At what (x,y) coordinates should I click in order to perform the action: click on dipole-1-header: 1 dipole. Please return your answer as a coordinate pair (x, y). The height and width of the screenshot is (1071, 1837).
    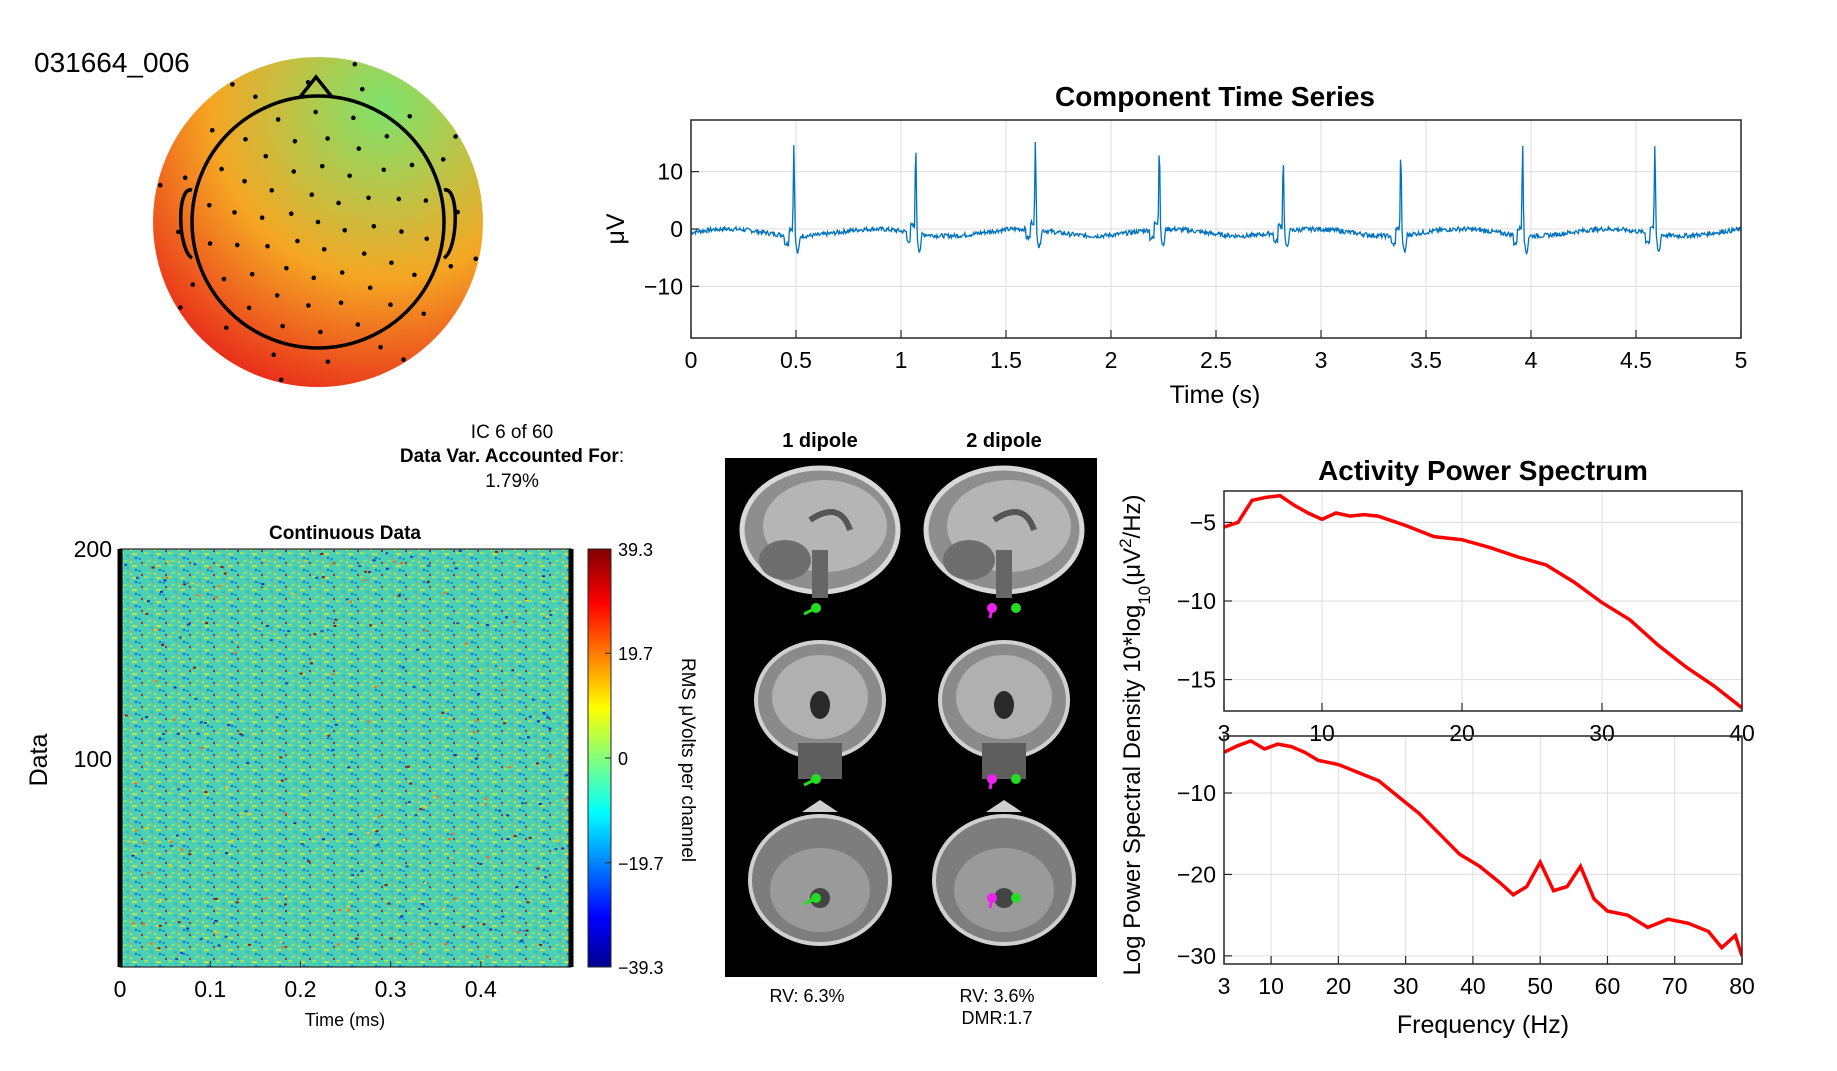
    Looking at the image, I should click on (820, 441).